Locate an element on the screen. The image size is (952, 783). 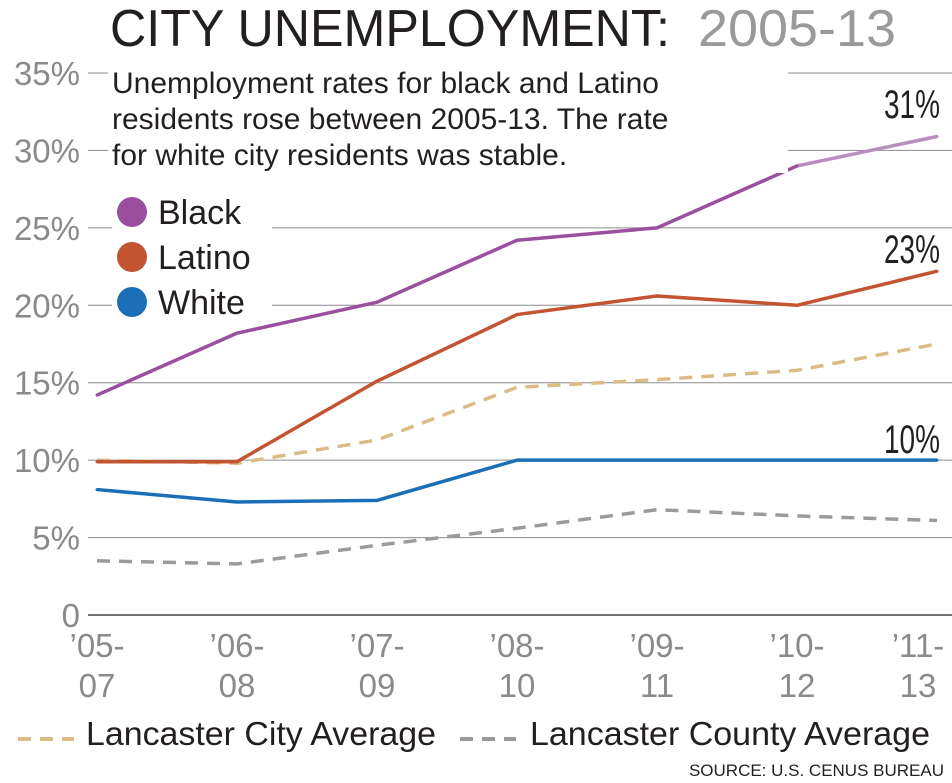
legend-label-latino: Latino is located at coordinates (204, 258).